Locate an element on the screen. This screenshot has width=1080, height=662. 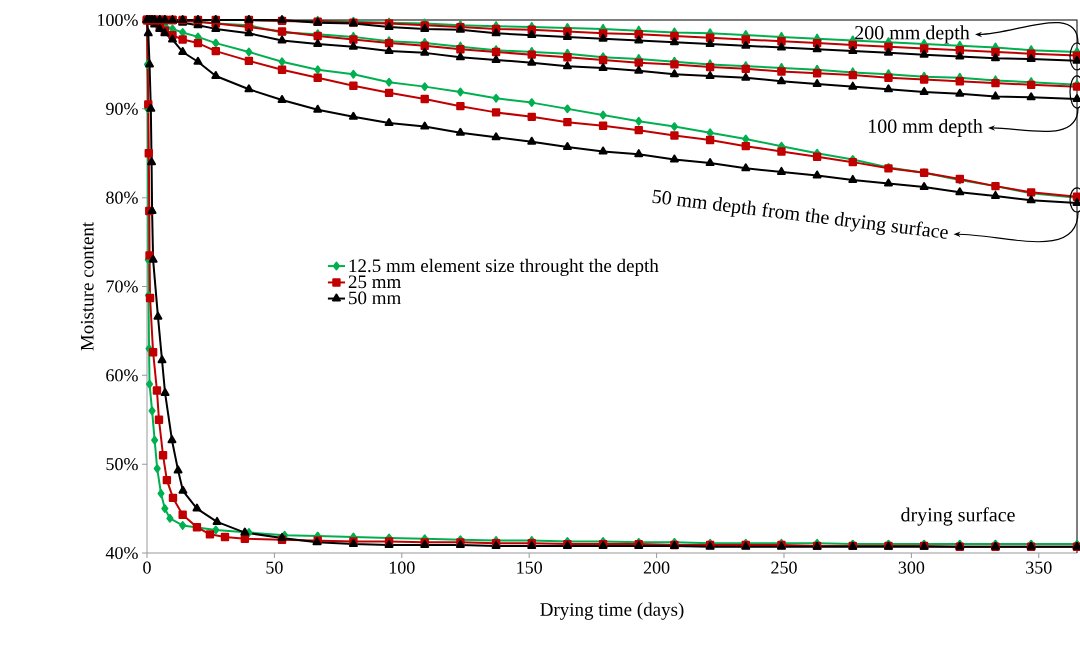
x-tick-label: 250 is located at coordinates (784, 567).